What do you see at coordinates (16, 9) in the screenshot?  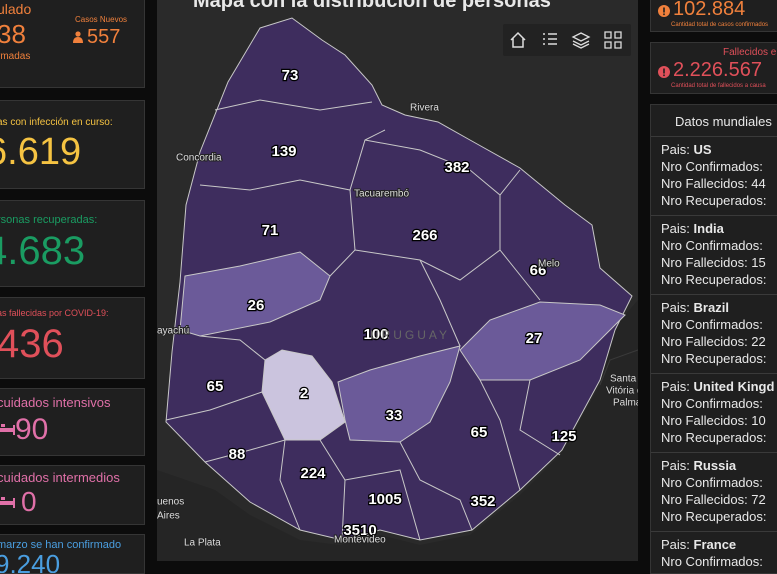 I see `summary-label: ulado` at bounding box center [16, 9].